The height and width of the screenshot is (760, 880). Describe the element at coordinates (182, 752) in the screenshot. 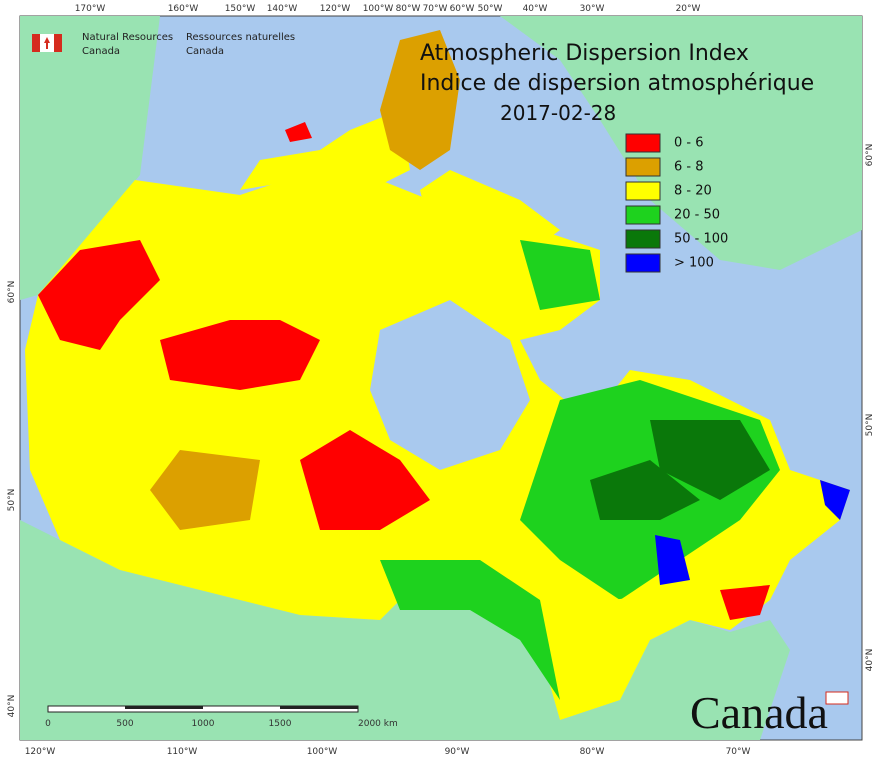

I see `longitude-label: 110°W` at that location.